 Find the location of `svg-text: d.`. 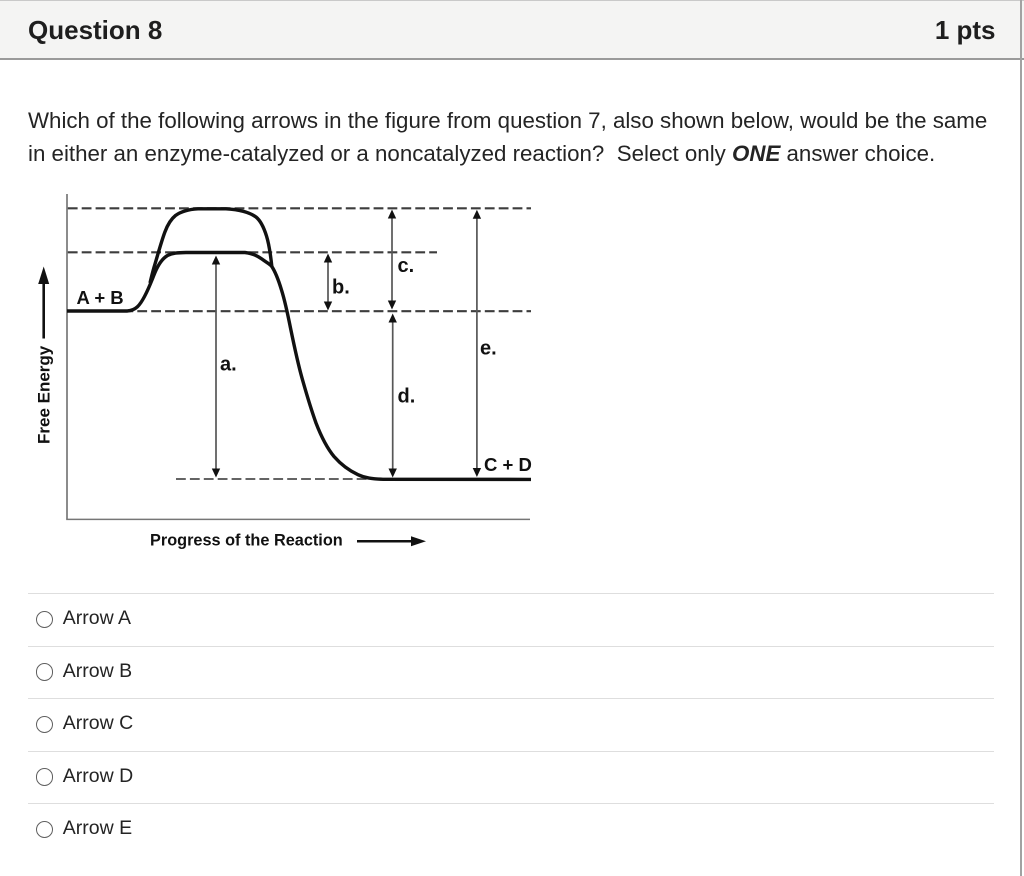

svg-text: d. is located at coordinates (407, 397).